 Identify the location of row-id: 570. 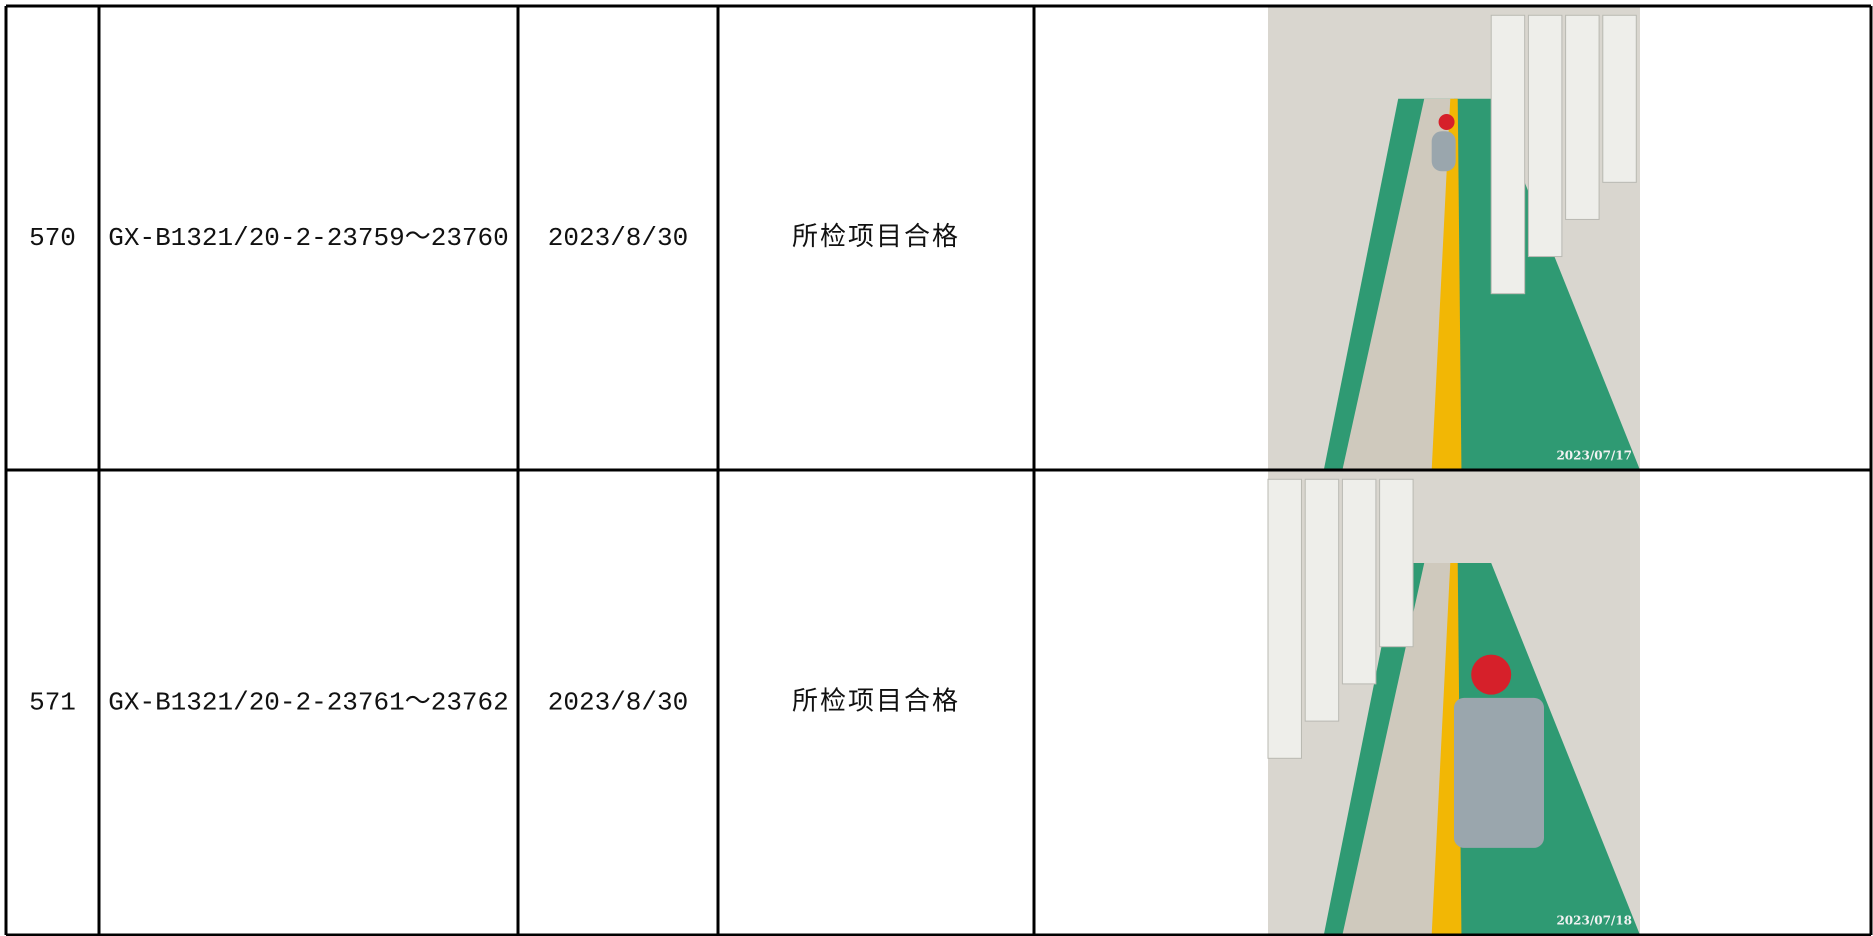
(52, 238).